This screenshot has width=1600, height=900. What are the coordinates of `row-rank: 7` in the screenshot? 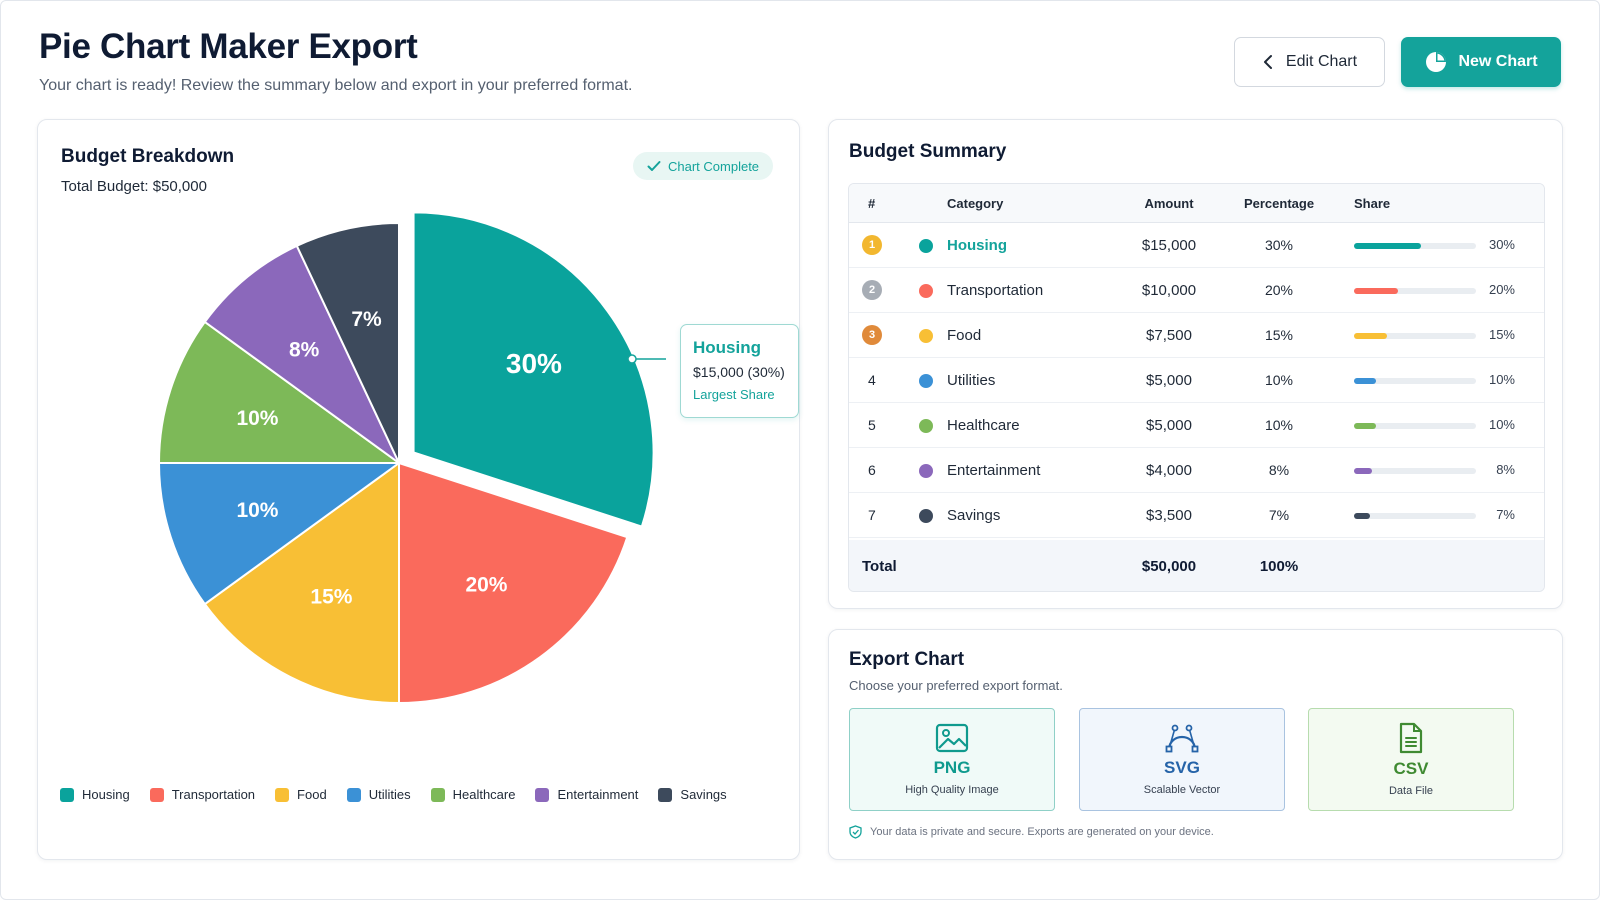 It's located at (872, 515).